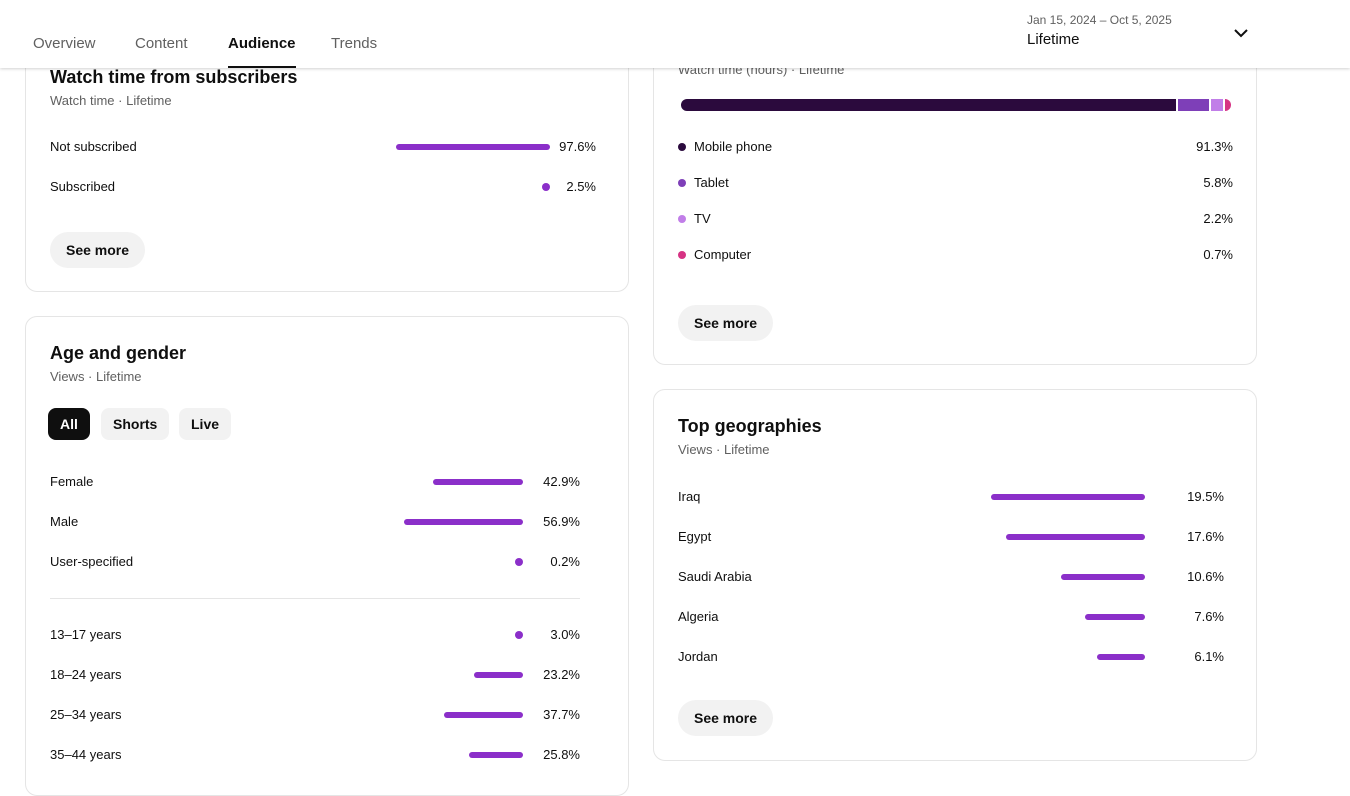 This screenshot has width=1350, height=796. What do you see at coordinates (577, 146) in the screenshot?
I see `row-value: 97.6%` at bounding box center [577, 146].